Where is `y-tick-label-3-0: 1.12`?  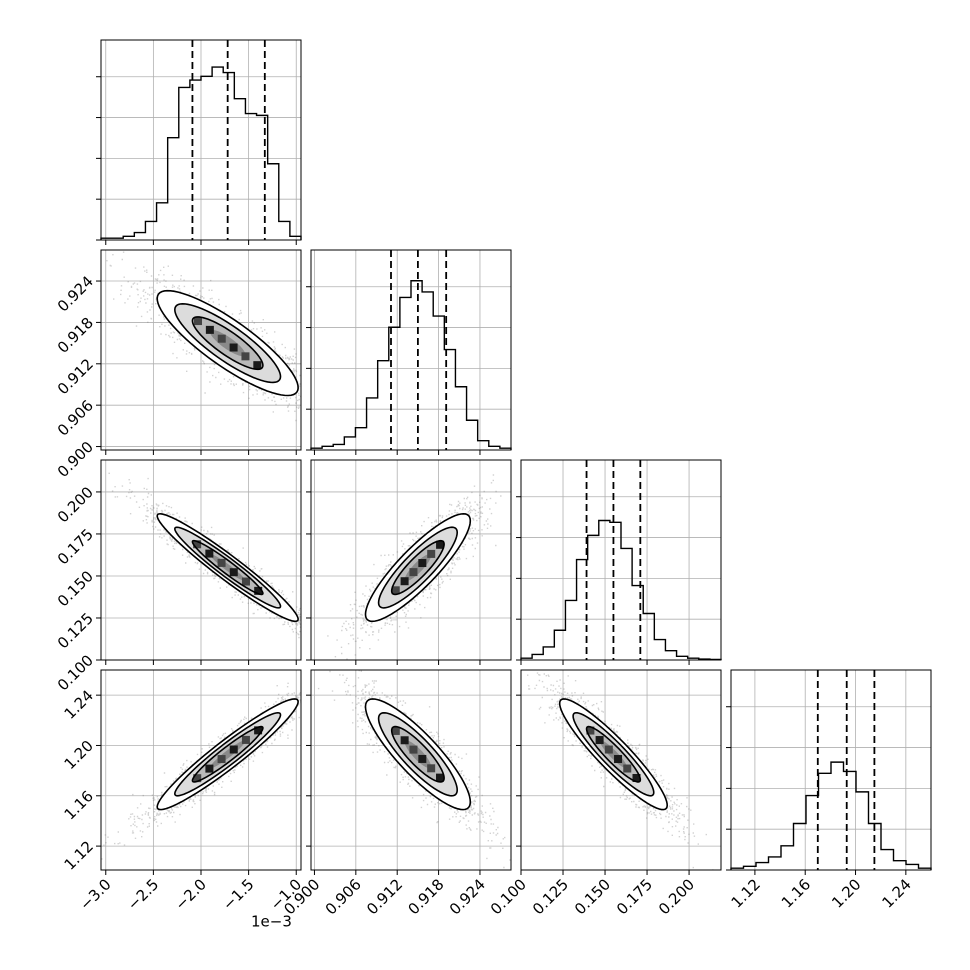
y-tick-label-3-0: 1.12 is located at coordinates (79, 855).